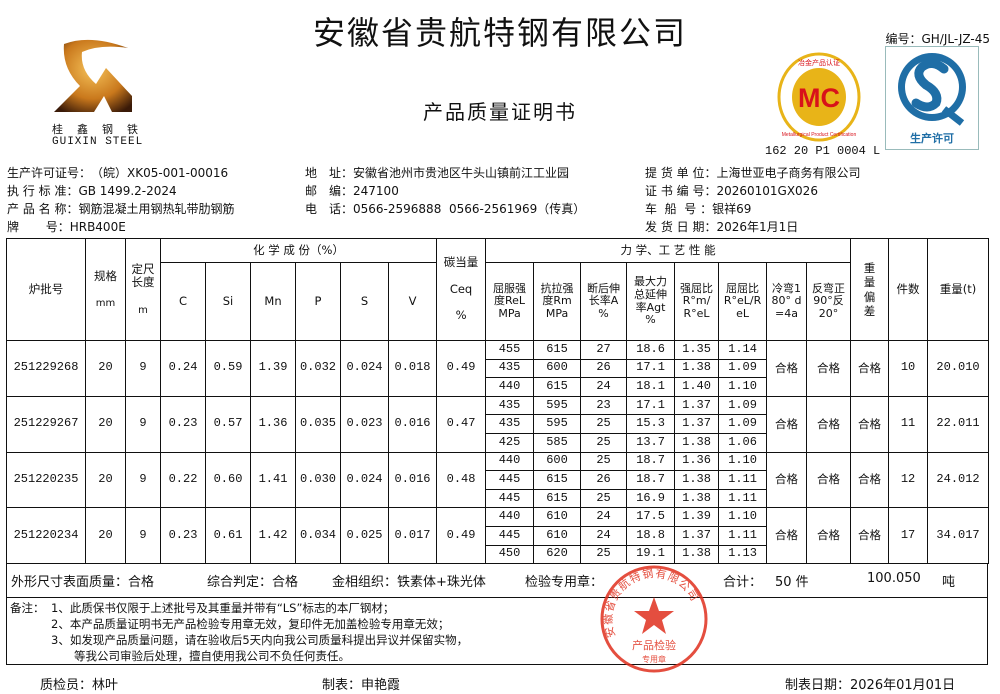 The width and height of the screenshot is (1000, 694). What do you see at coordinates (228, 368) in the screenshot?
I see `chem-value: 0.59` at bounding box center [228, 368].